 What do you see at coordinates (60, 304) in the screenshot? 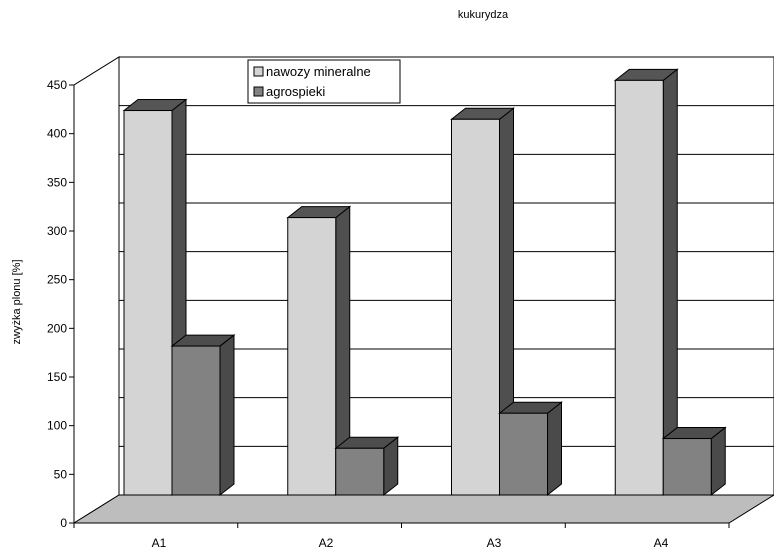
I see `y-ticks: 0 50 100 150 200 250 300 350 400 450` at bounding box center [60, 304].